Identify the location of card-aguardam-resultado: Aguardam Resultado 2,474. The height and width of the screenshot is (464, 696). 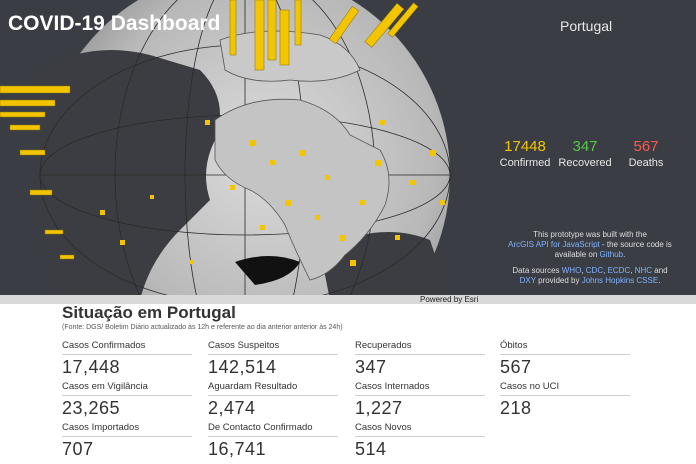
(273, 400).